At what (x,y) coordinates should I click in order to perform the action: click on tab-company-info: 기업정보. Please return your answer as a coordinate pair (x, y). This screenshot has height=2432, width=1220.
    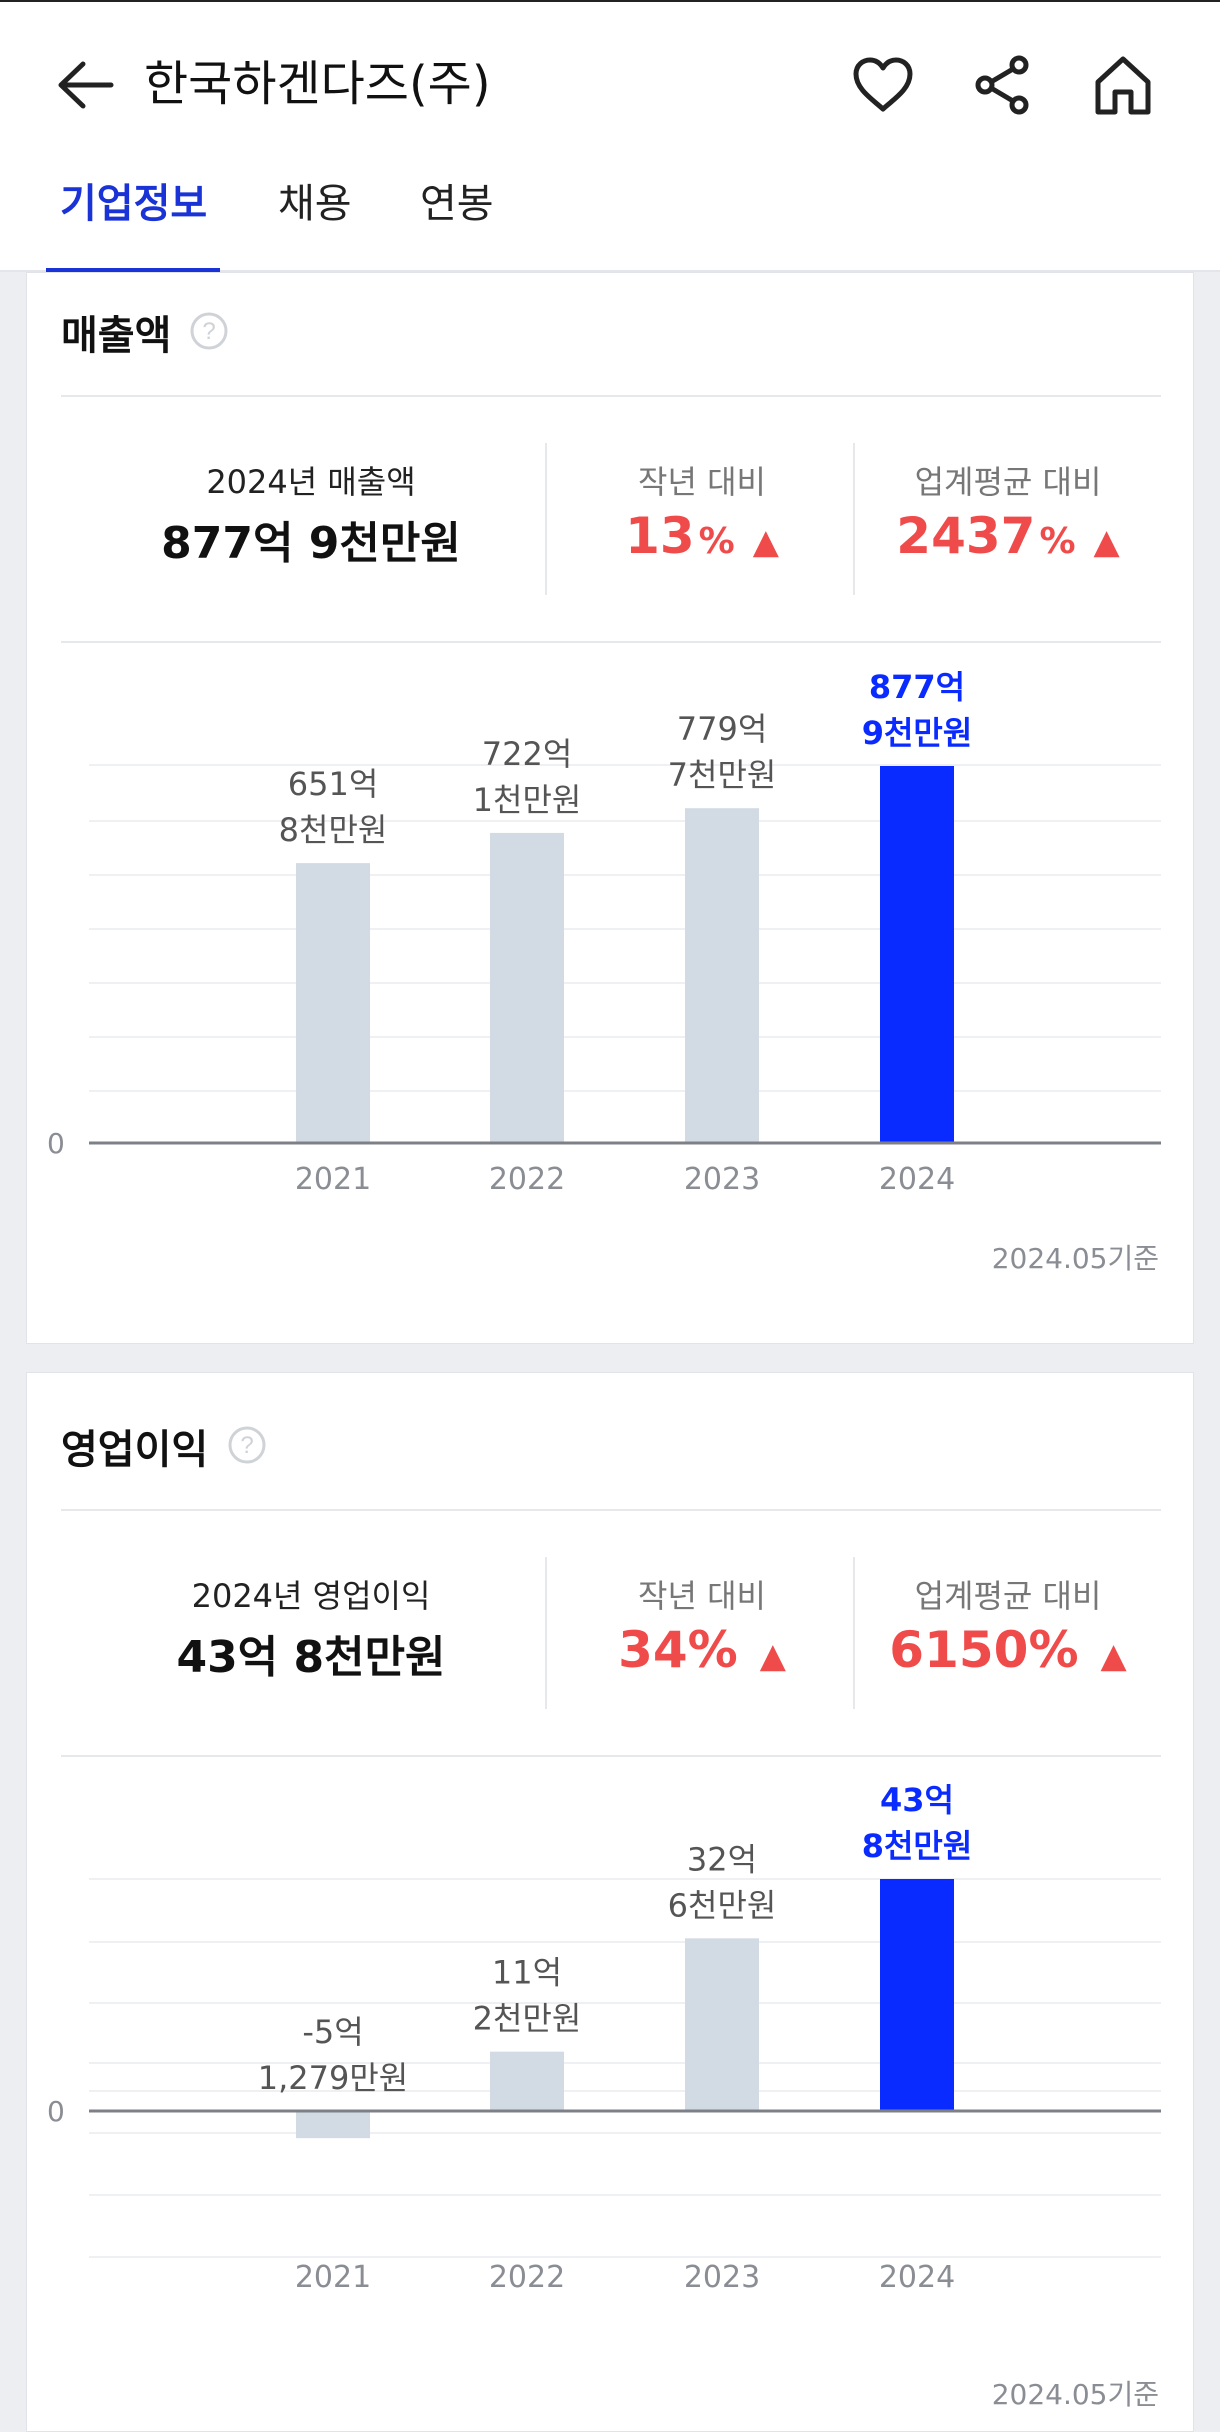
    Looking at the image, I should click on (134, 204).